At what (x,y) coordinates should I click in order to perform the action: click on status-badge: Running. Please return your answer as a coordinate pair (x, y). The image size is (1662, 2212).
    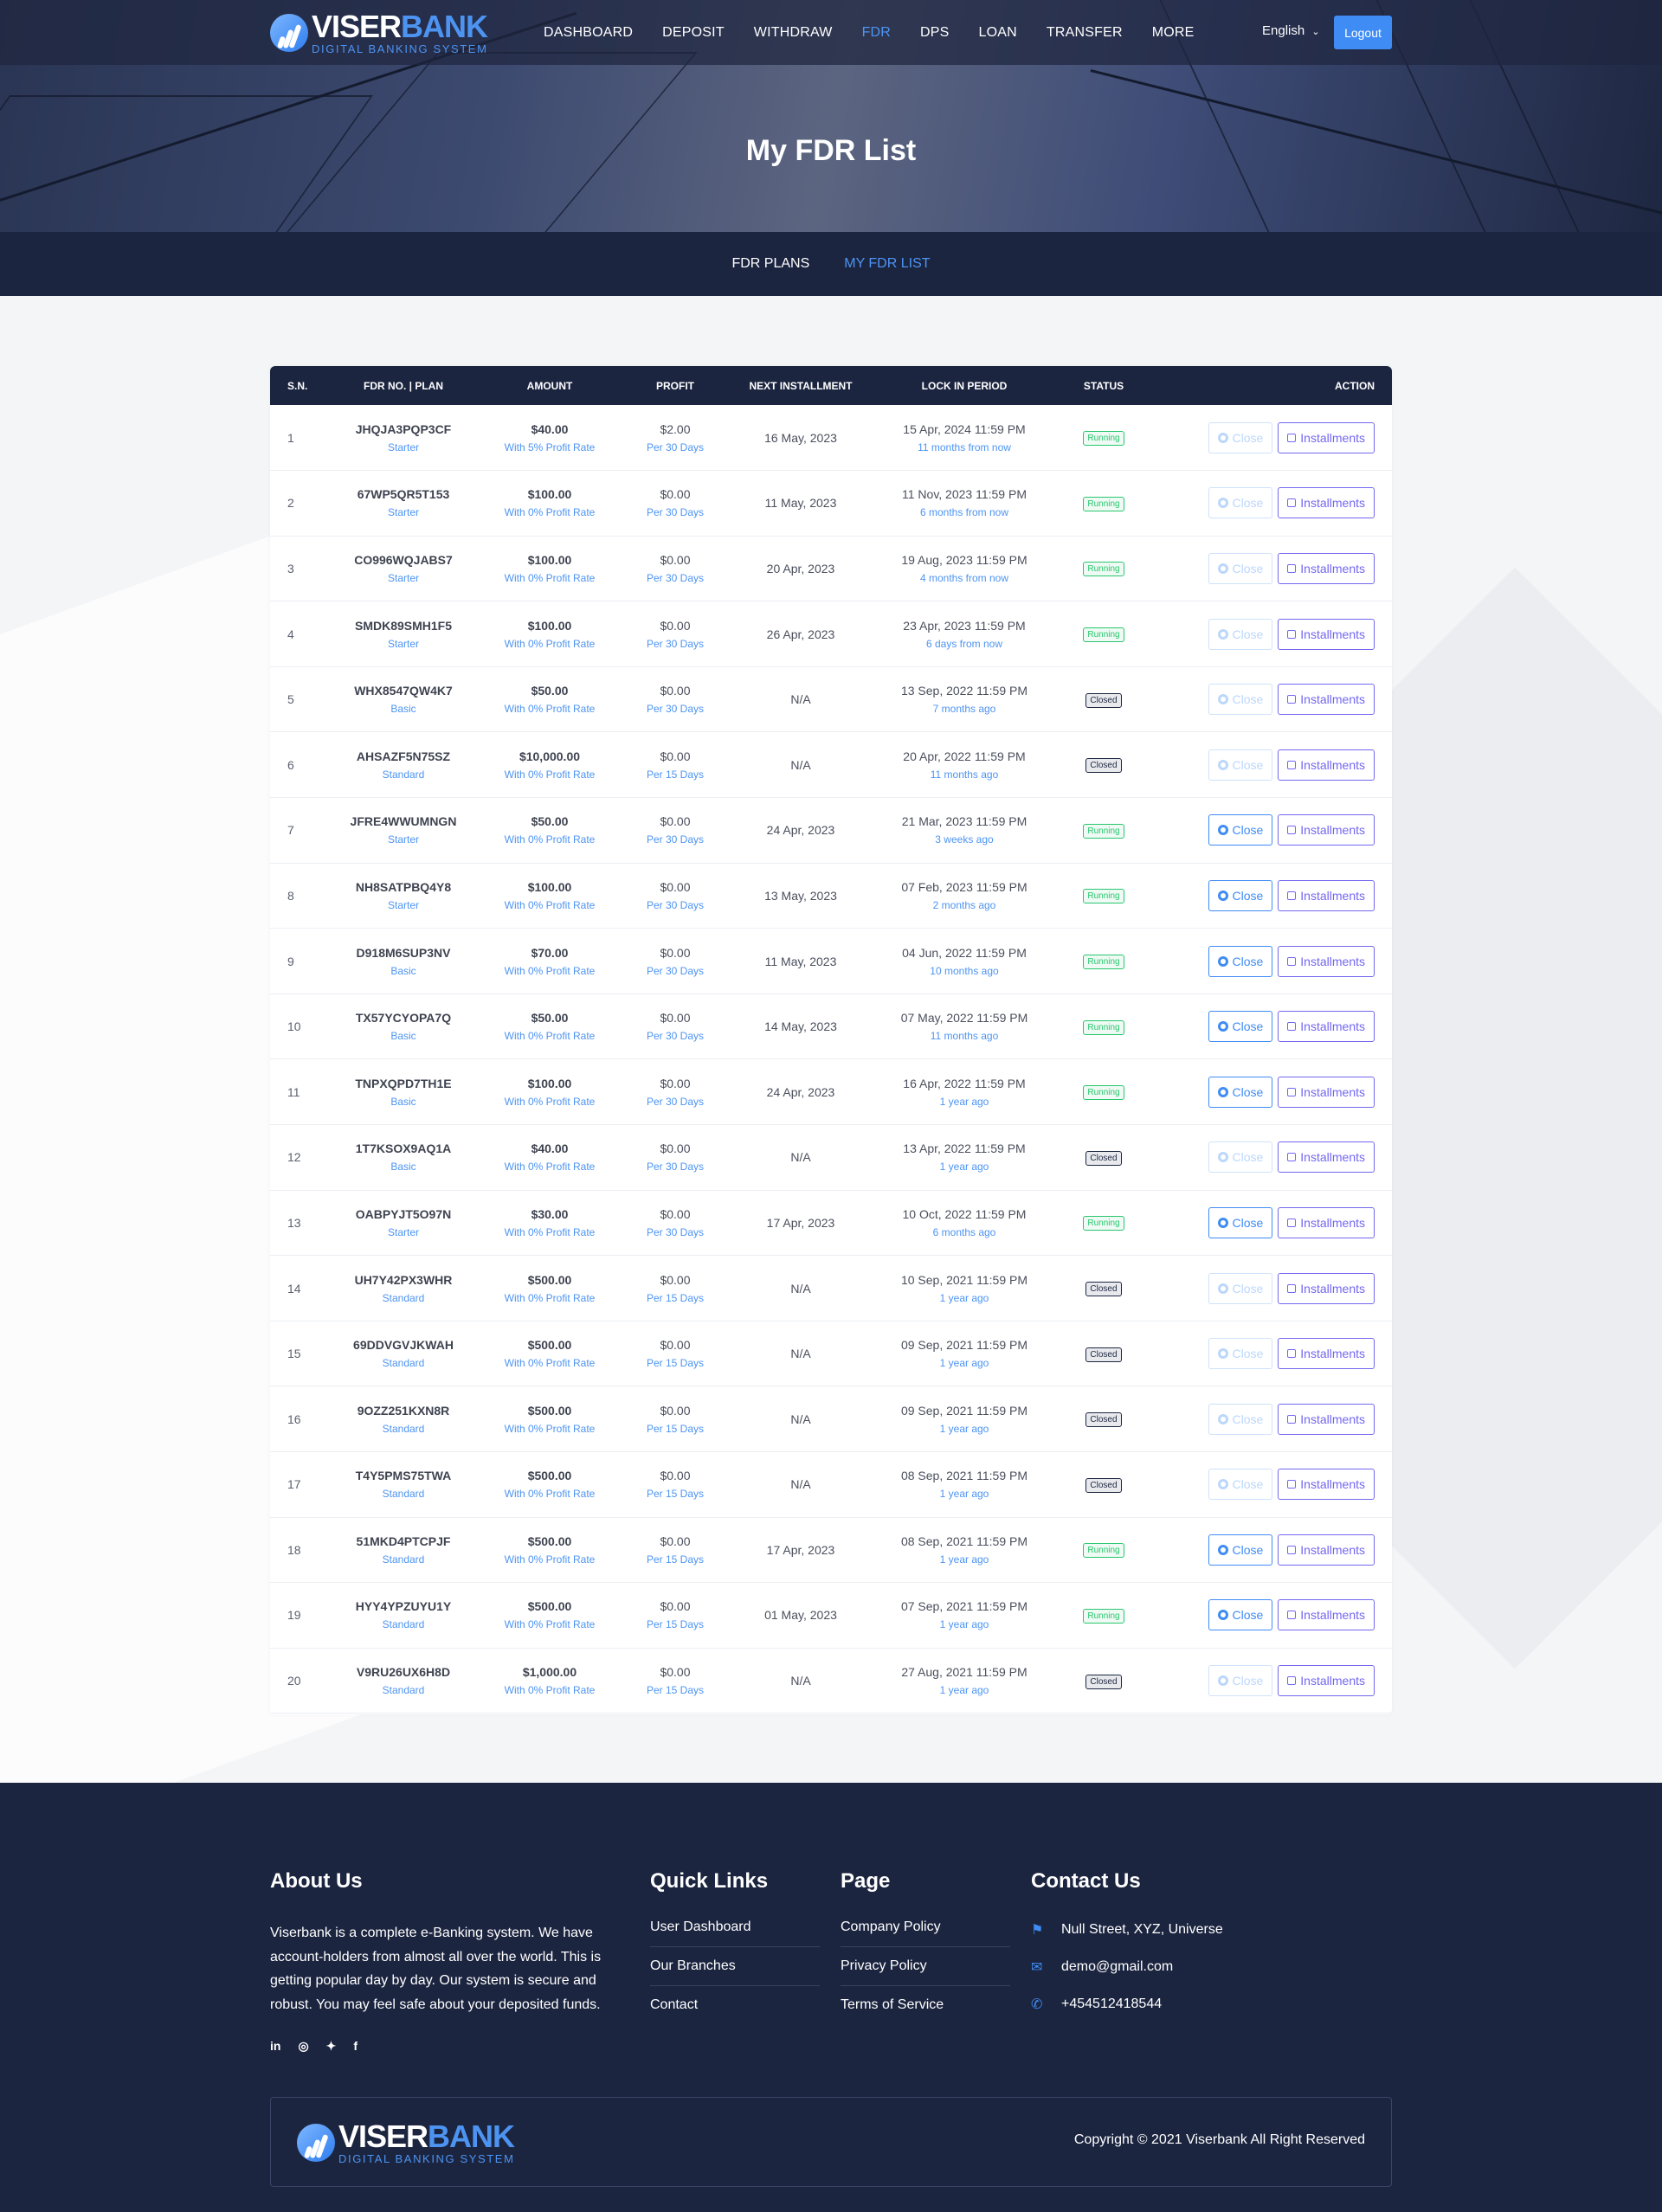
    Looking at the image, I should click on (1103, 1551).